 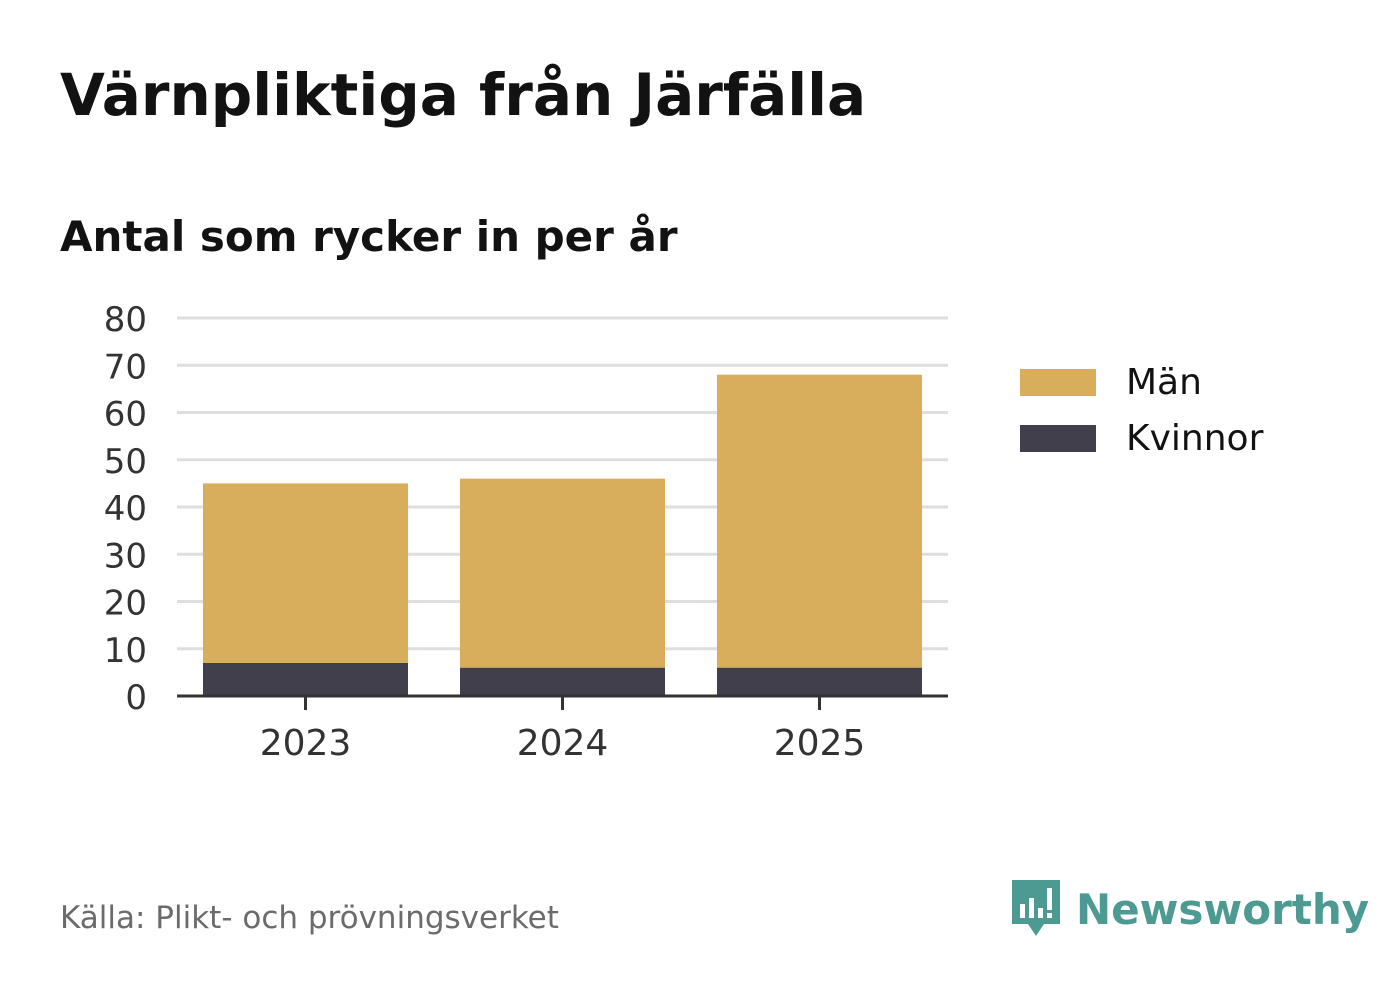 What do you see at coordinates (563, 743) in the screenshot?
I see `x-tick-label: 2024` at bounding box center [563, 743].